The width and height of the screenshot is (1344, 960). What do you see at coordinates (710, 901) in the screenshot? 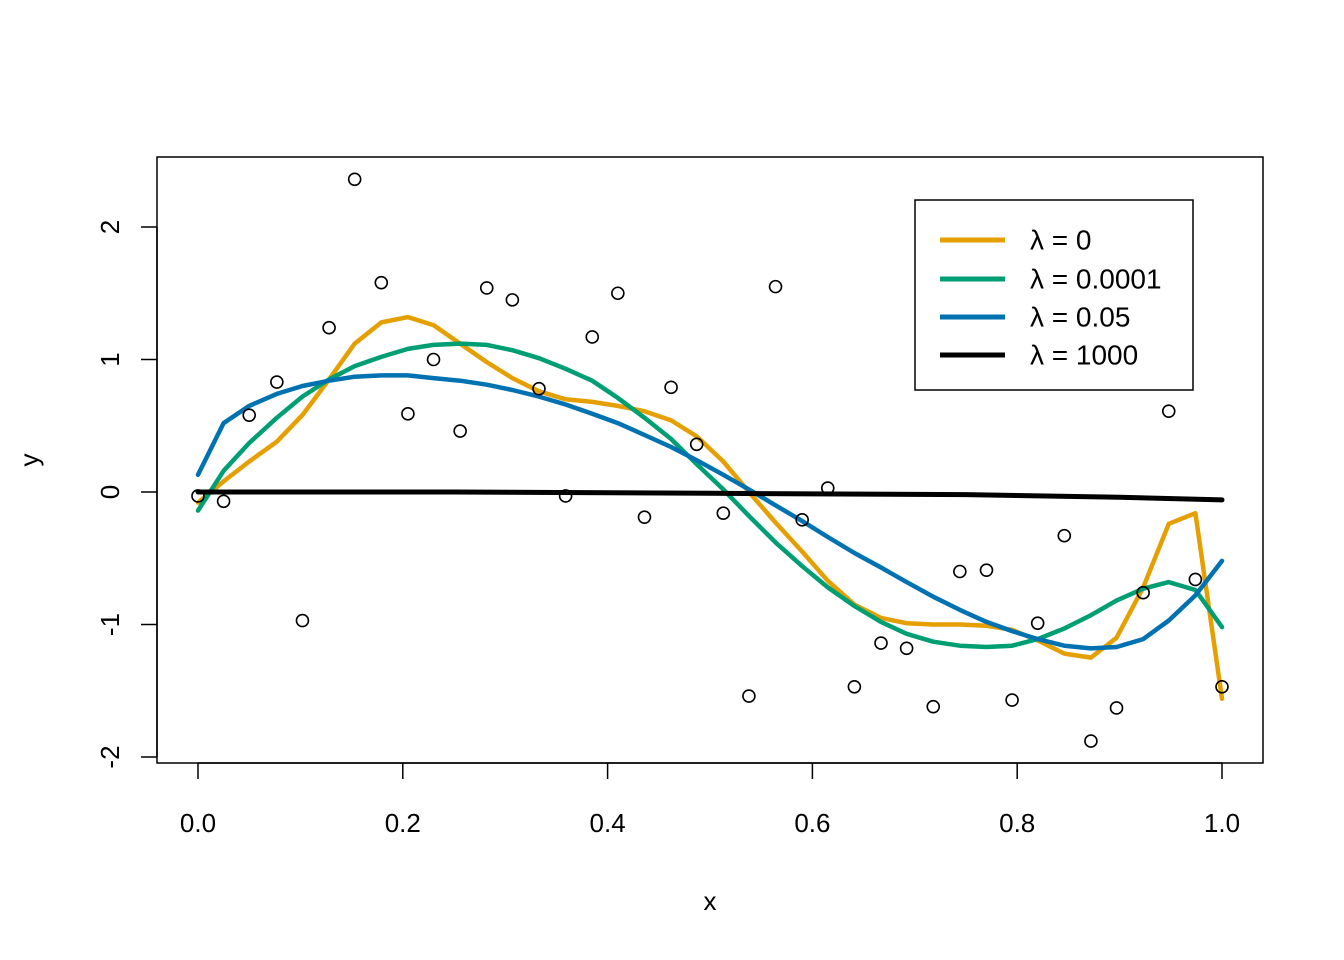
I see `x-axis-title: x` at bounding box center [710, 901].